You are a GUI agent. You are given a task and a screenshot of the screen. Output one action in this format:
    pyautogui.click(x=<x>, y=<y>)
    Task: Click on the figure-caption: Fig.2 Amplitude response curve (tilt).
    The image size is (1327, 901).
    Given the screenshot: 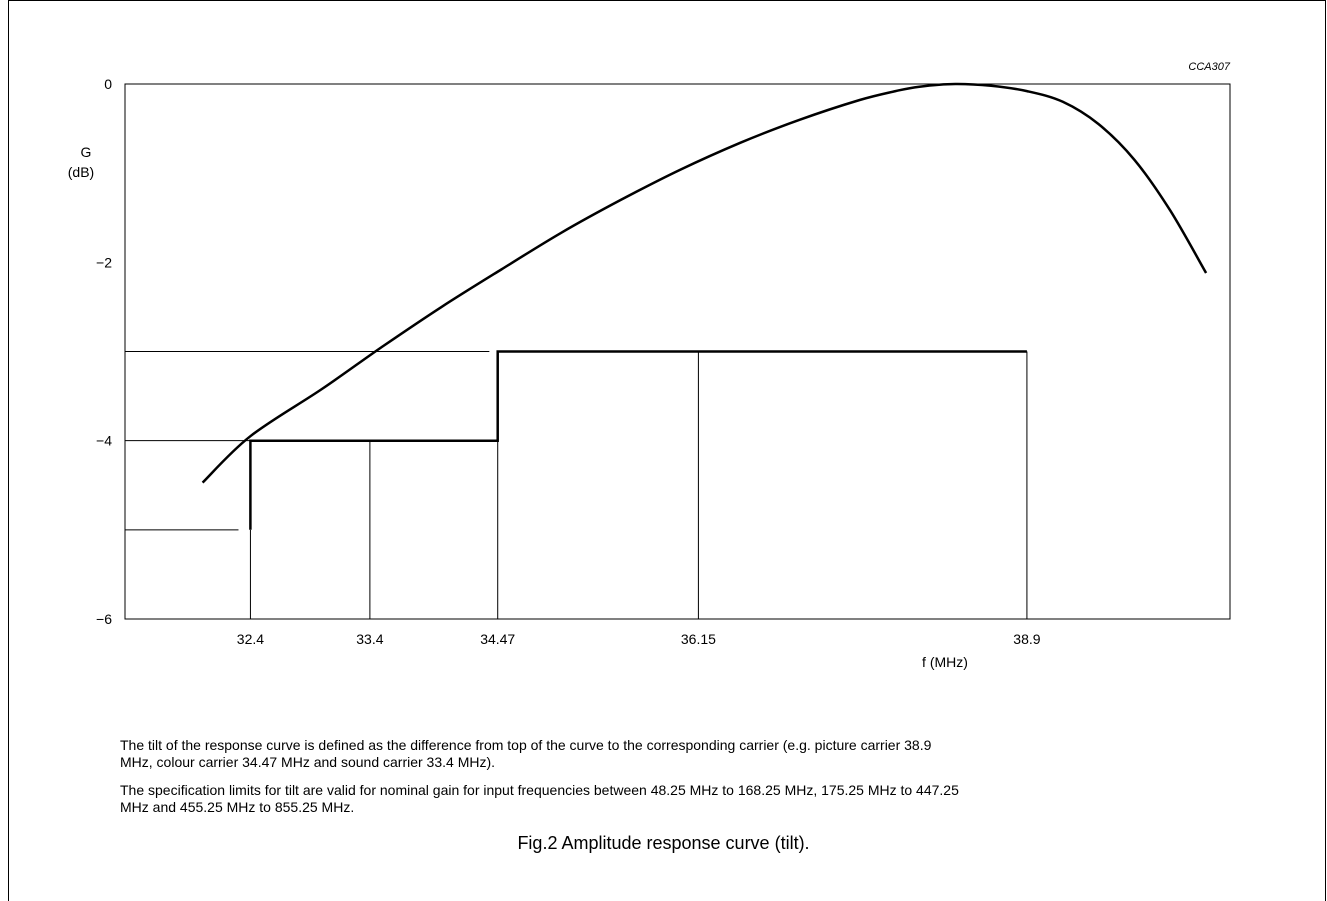 What is the action you would take?
    pyautogui.click(x=663, y=843)
    